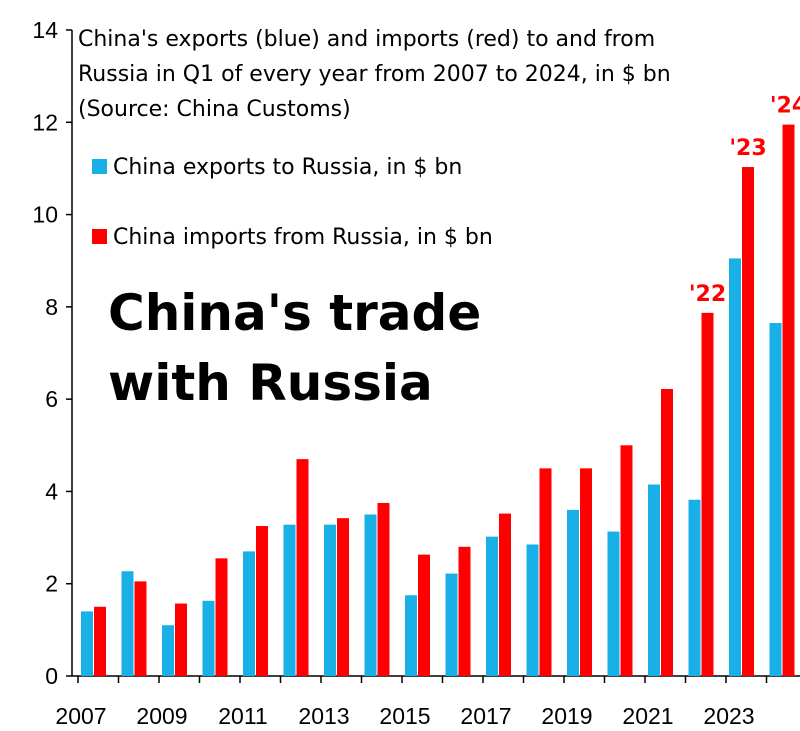 Image resolution: width=800 pixels, height=731 pixels. Describe the element at coordinates (99, 236) in the screenshot. I see `legend-swatch-imports` at that location.